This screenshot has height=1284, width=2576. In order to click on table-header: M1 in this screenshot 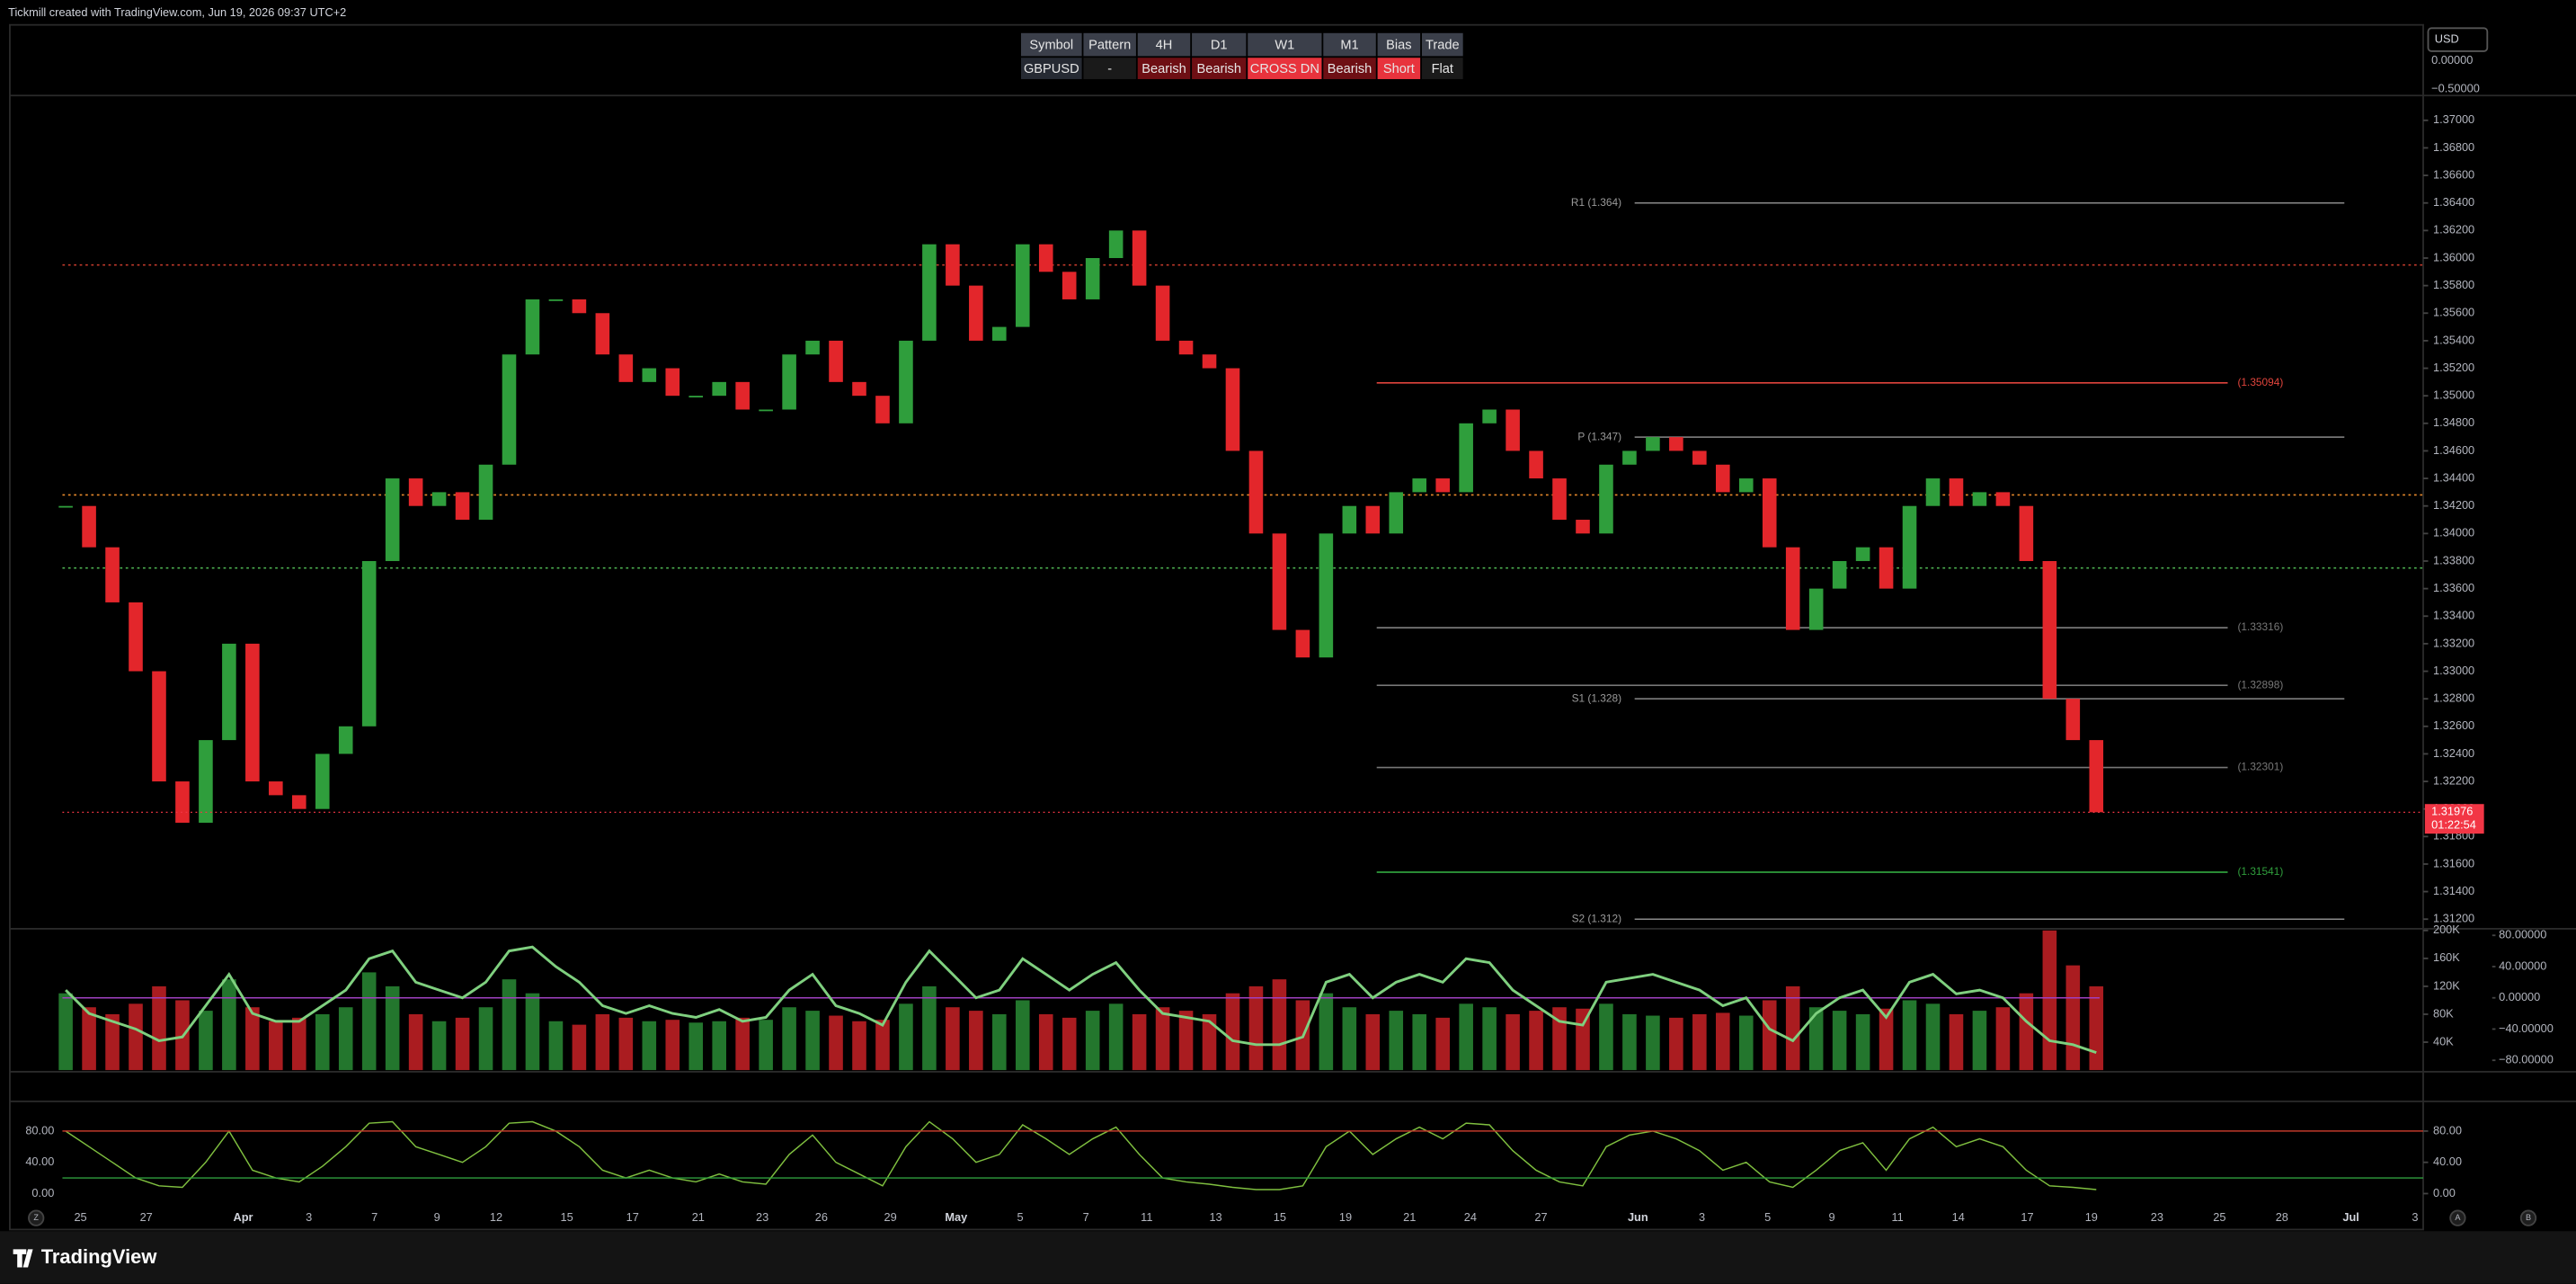, I will do `click(1349, 45)`.